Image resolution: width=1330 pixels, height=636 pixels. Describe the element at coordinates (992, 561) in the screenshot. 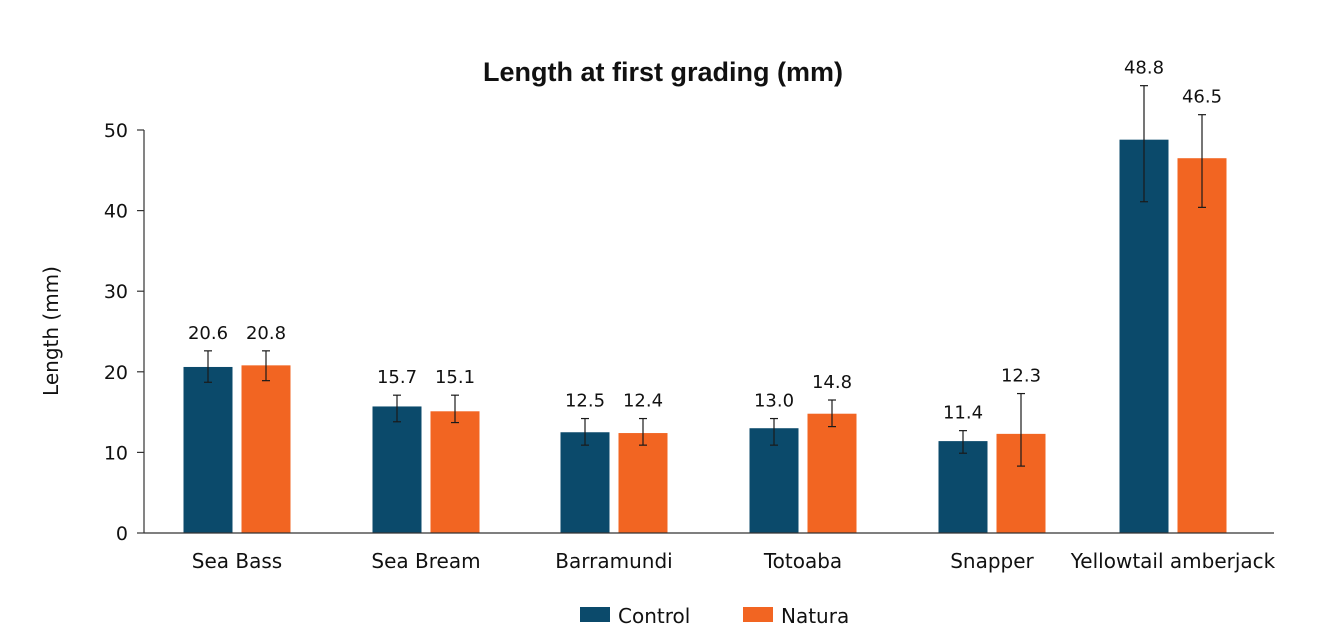

I see `category-label: Snapper` at that location.